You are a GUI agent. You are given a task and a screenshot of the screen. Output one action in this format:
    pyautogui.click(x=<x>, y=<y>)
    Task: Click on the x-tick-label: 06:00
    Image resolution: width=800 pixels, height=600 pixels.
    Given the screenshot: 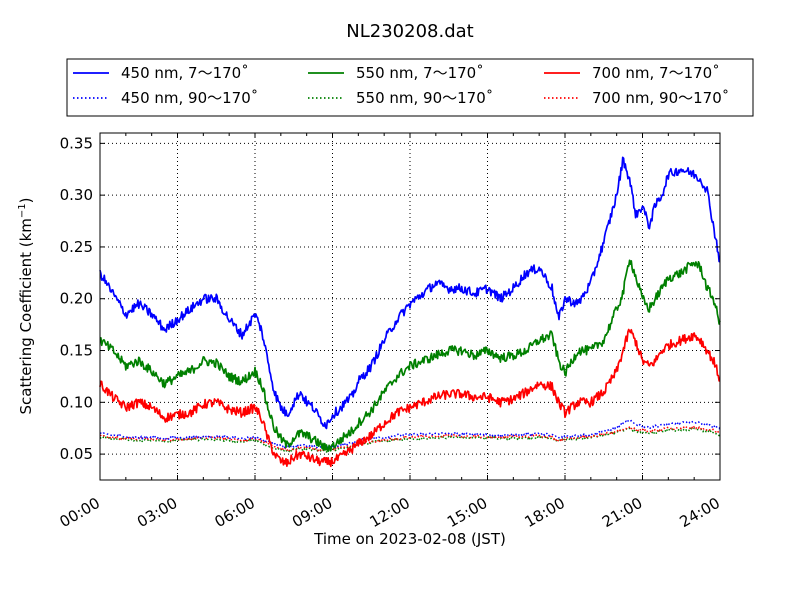 What is the action you would take?
    pyautogui.click(x=235, y=512)
    